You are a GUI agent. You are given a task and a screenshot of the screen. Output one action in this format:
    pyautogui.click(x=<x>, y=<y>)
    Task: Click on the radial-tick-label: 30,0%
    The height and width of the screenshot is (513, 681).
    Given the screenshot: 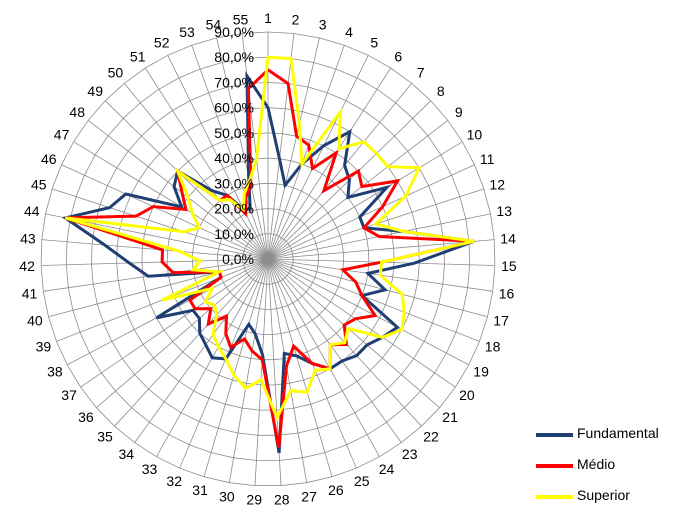 What is the action you would take?
    pyautogui.click(x=234, y=183)
    